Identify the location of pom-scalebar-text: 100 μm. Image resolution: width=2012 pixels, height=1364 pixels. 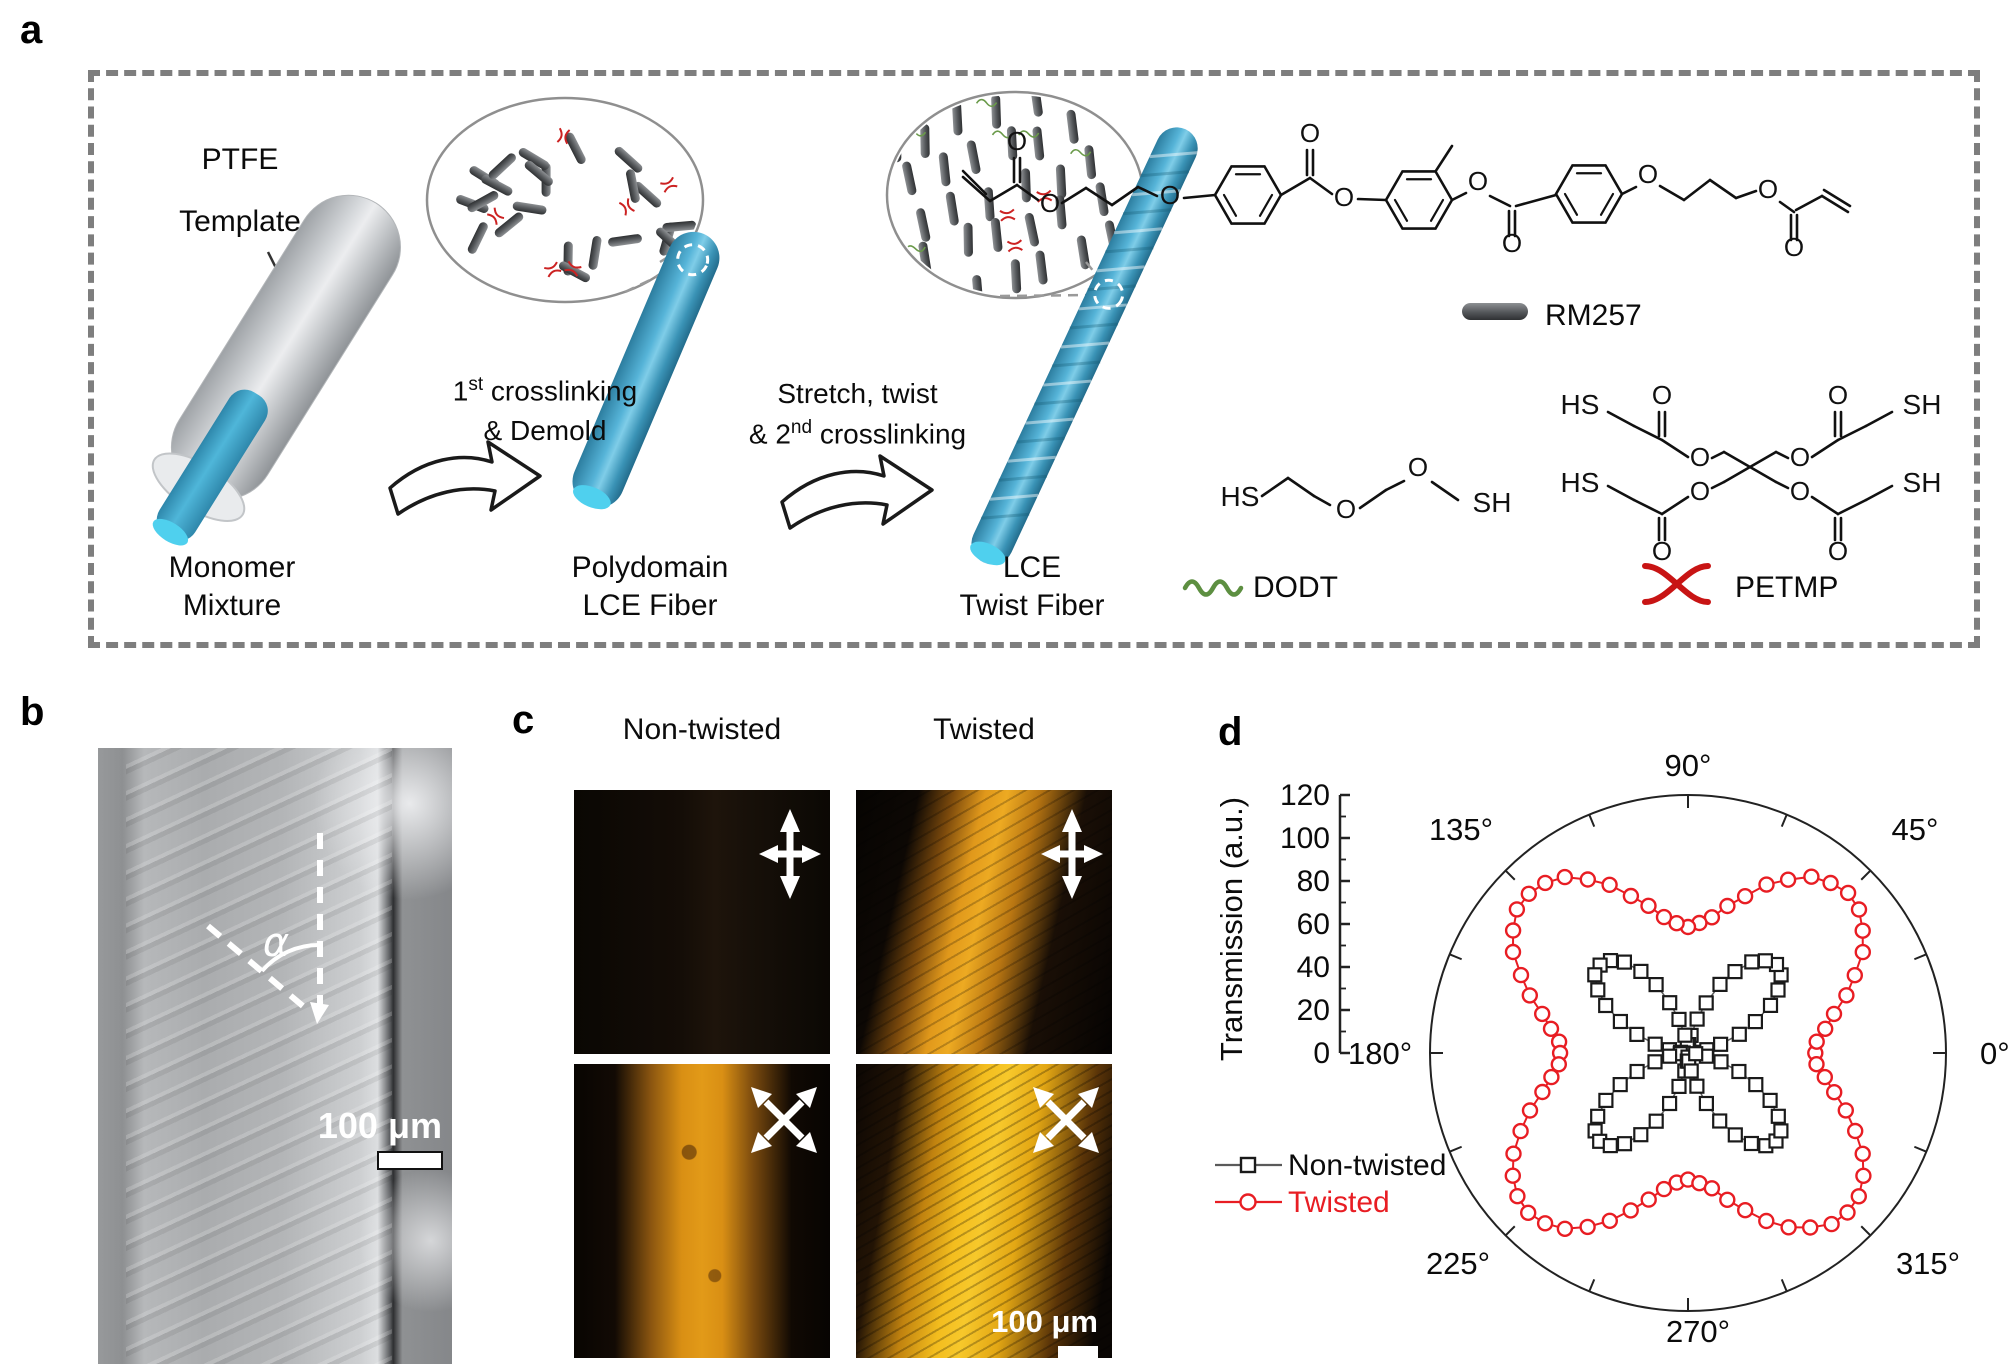
(1044, 1321).